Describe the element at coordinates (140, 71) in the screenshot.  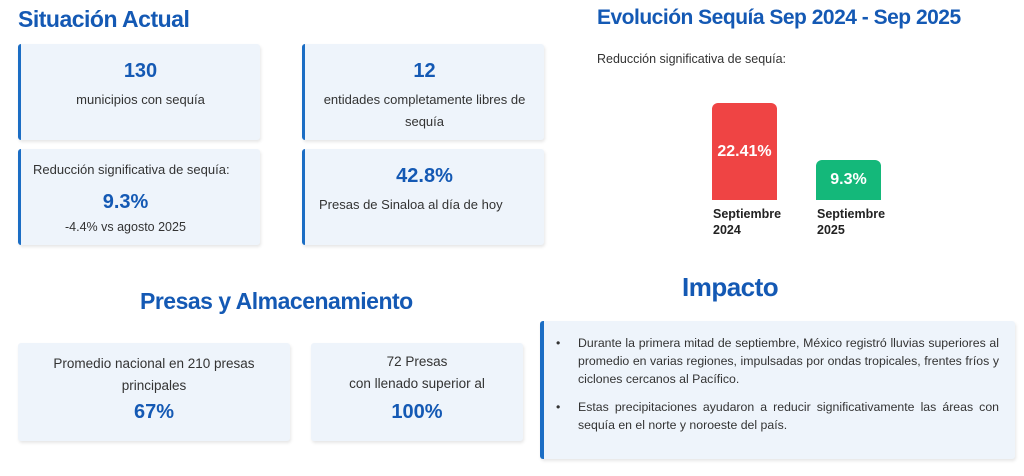
I see `municipios-value: 130` at that location.